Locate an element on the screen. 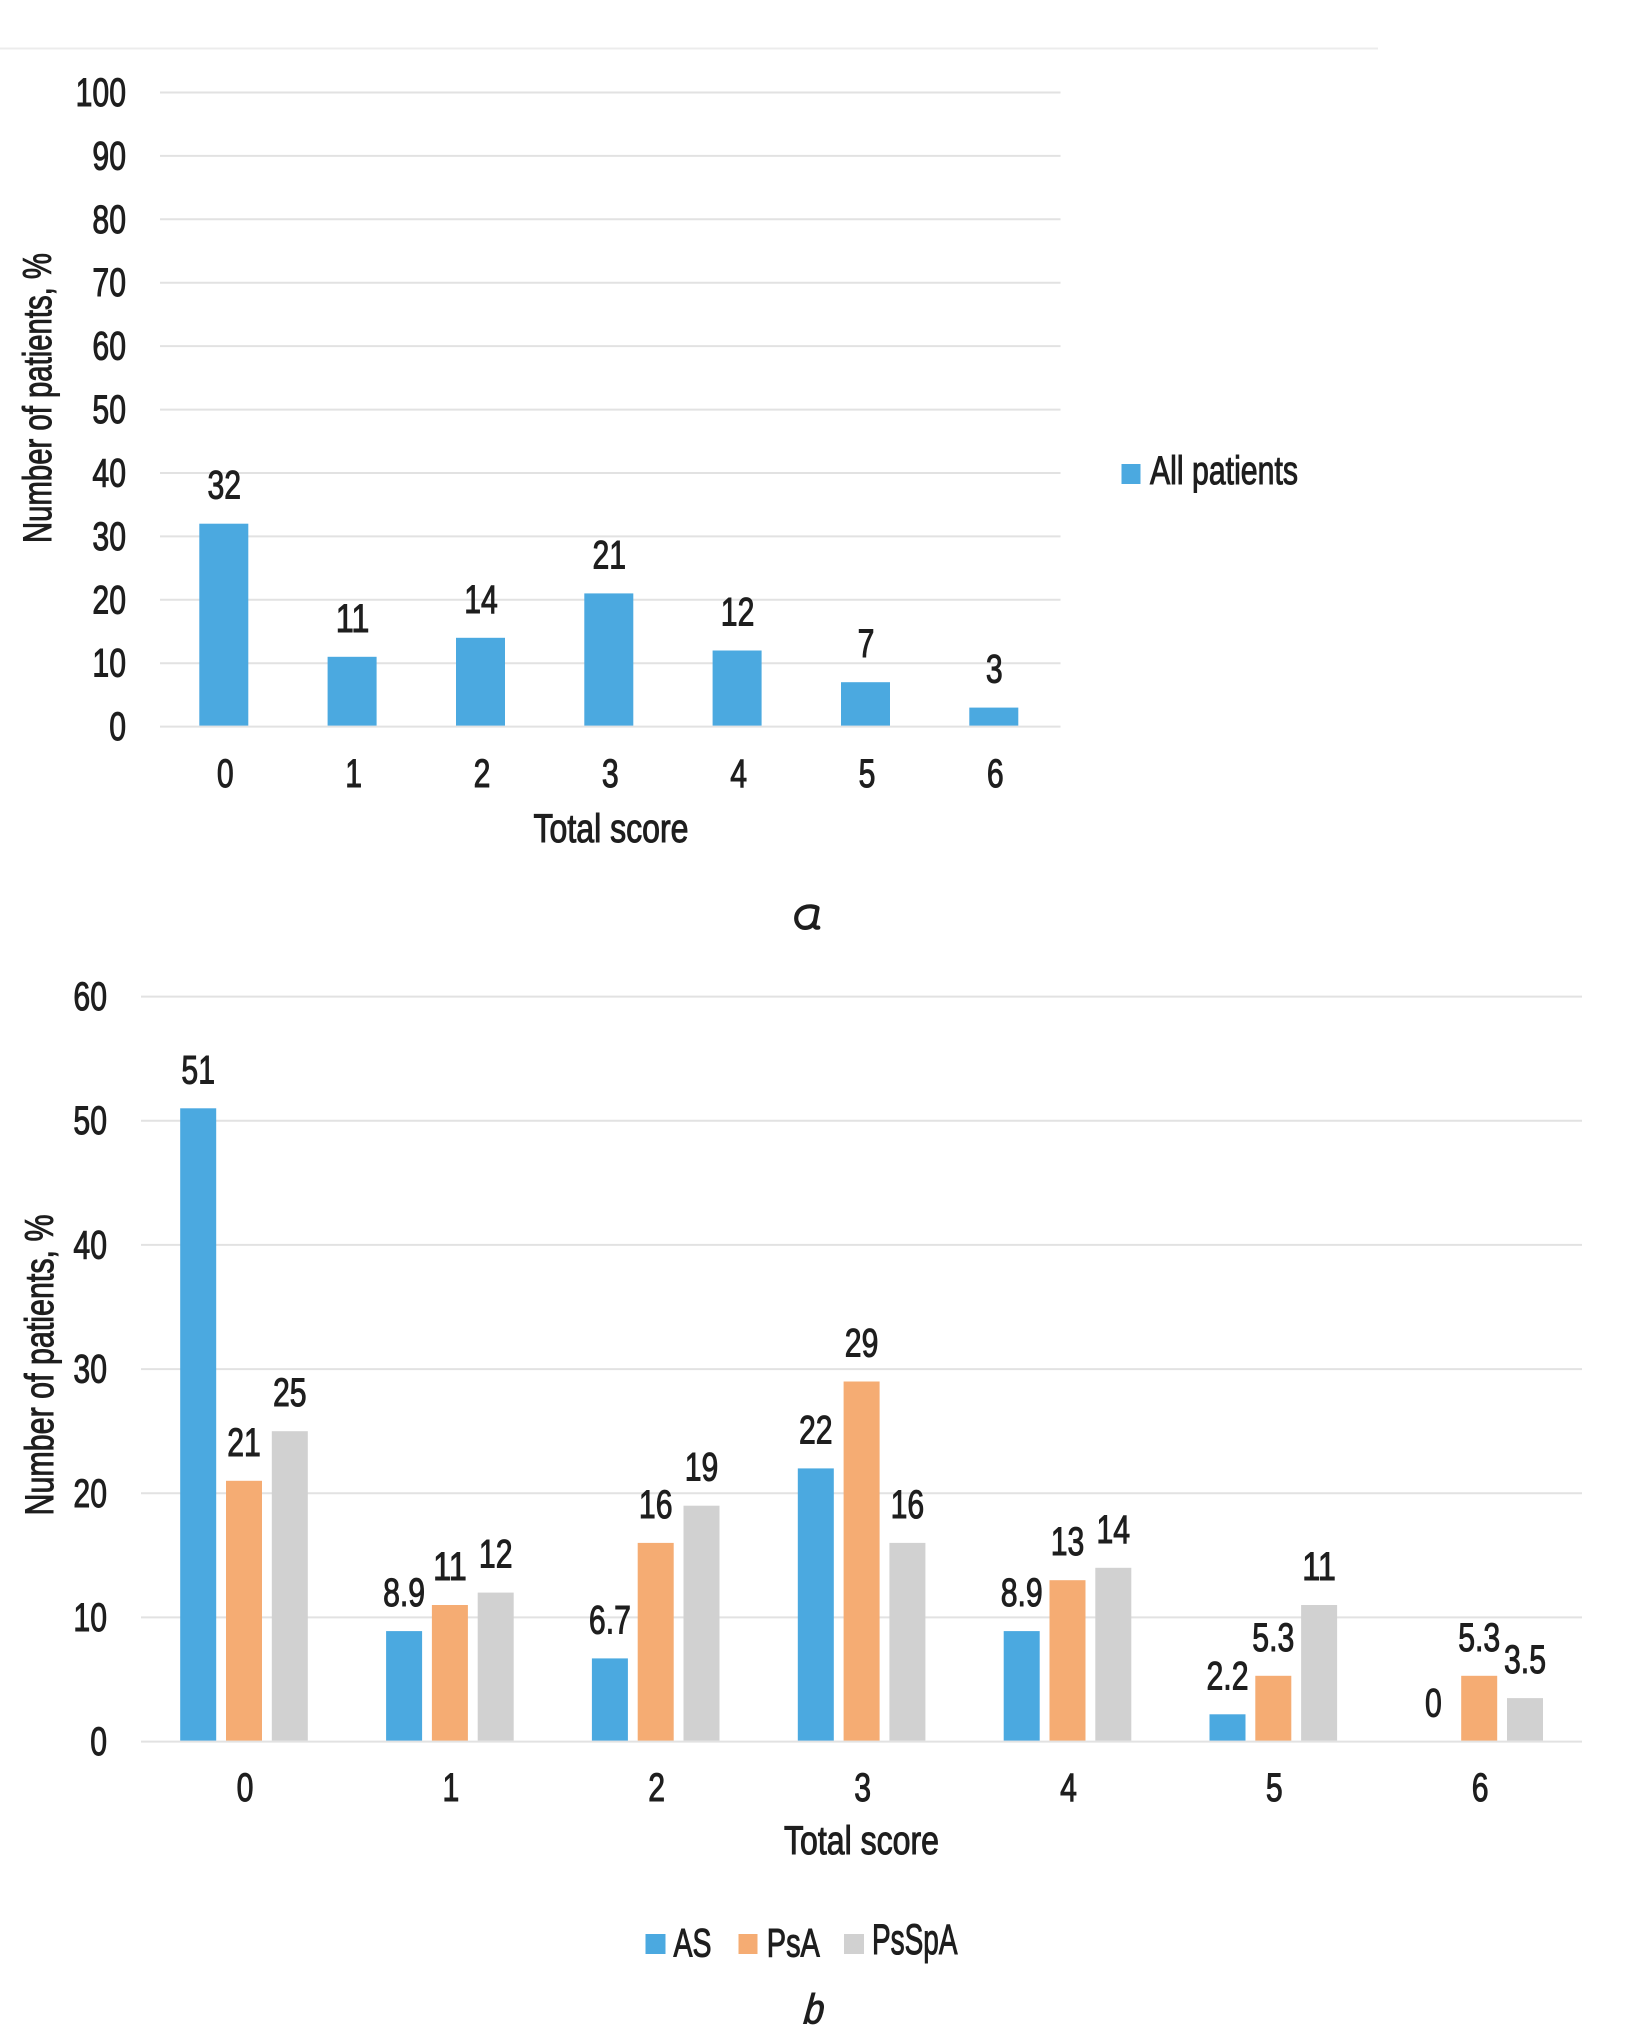  svg-text: PsSpA is located at coordinates (915, 1940).